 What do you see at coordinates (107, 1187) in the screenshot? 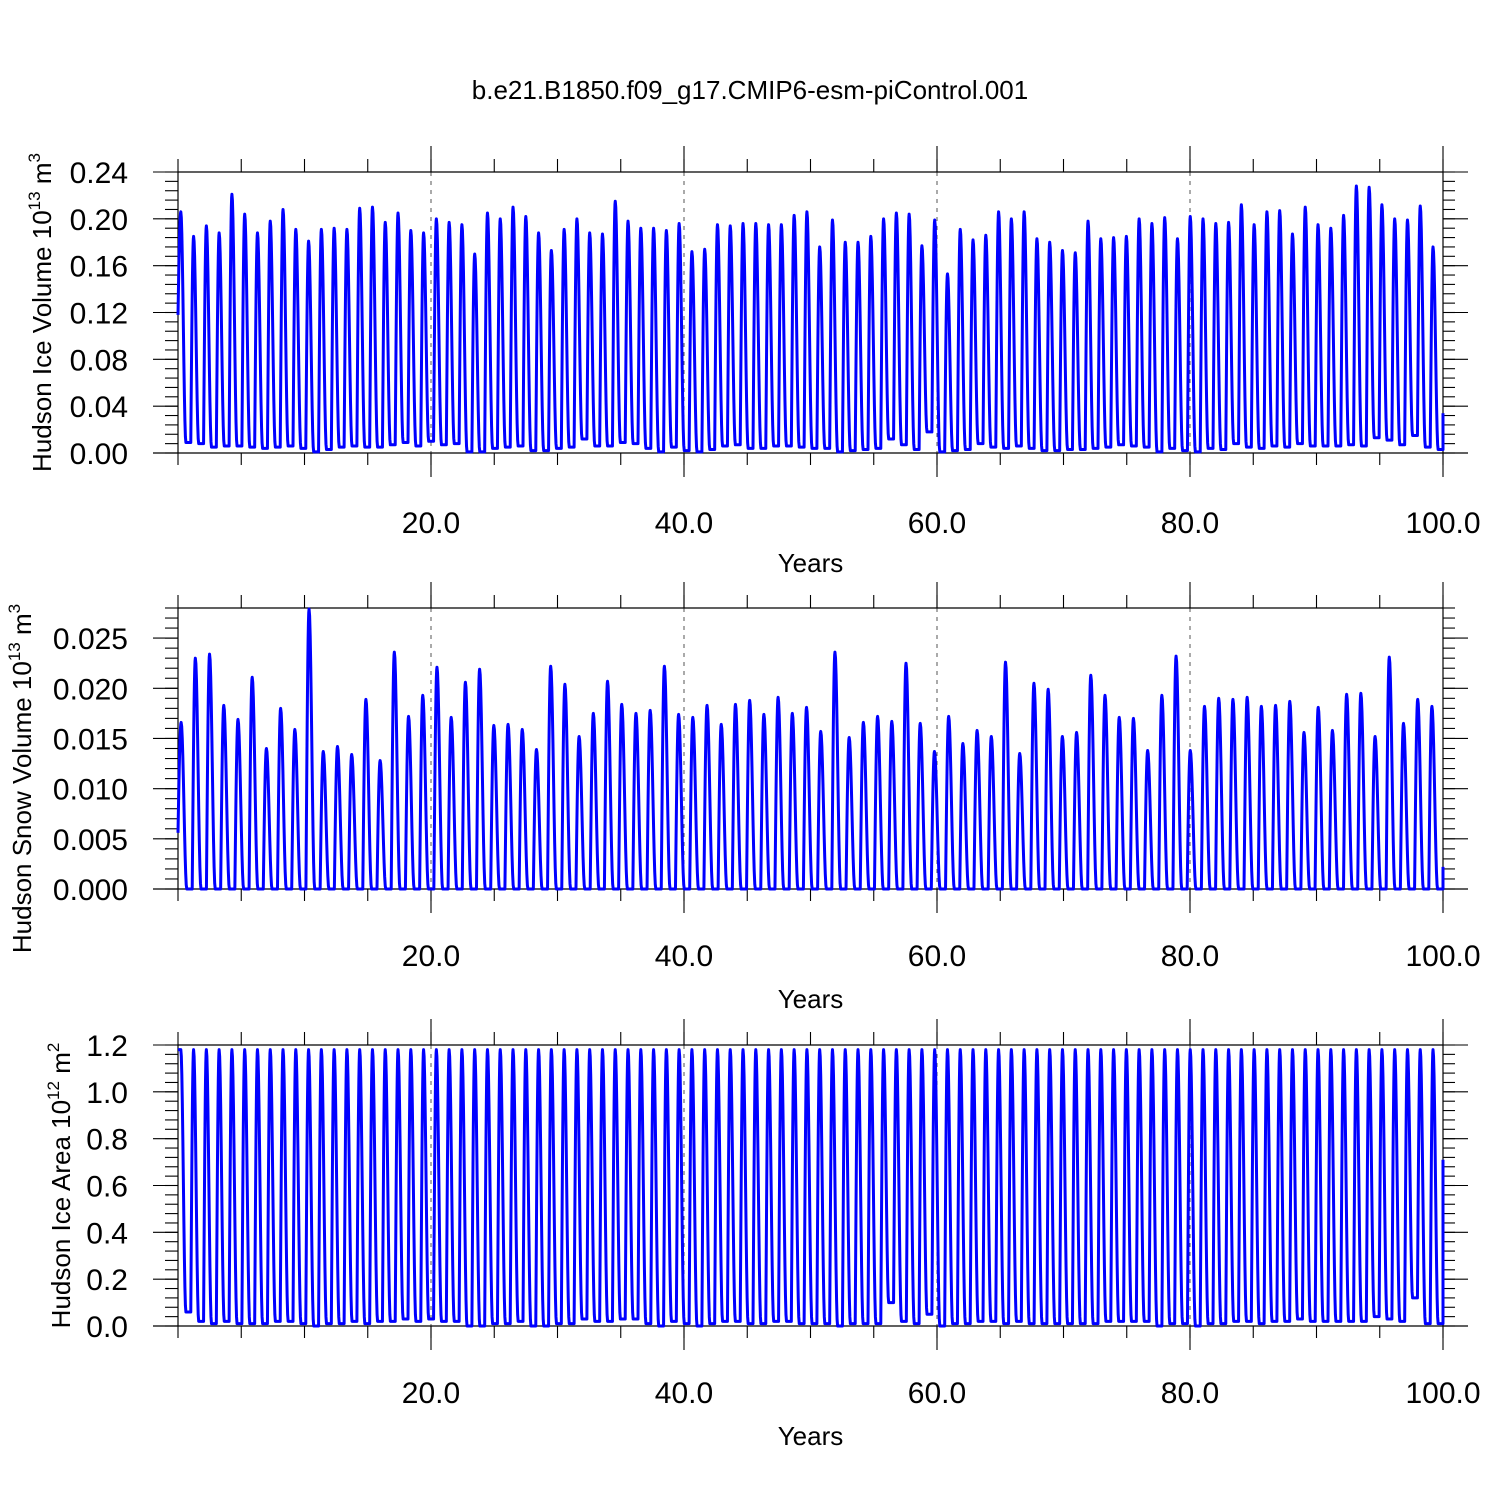
I see `y-tick-label: 0.6` at bounding box center [107, 1187].